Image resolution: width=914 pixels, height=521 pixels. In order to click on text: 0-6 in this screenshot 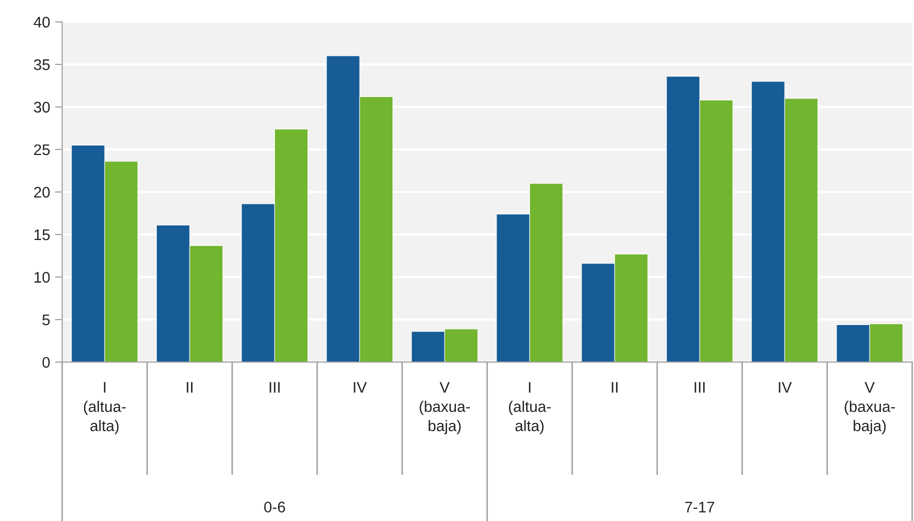, I will do `click(275, 507)`.